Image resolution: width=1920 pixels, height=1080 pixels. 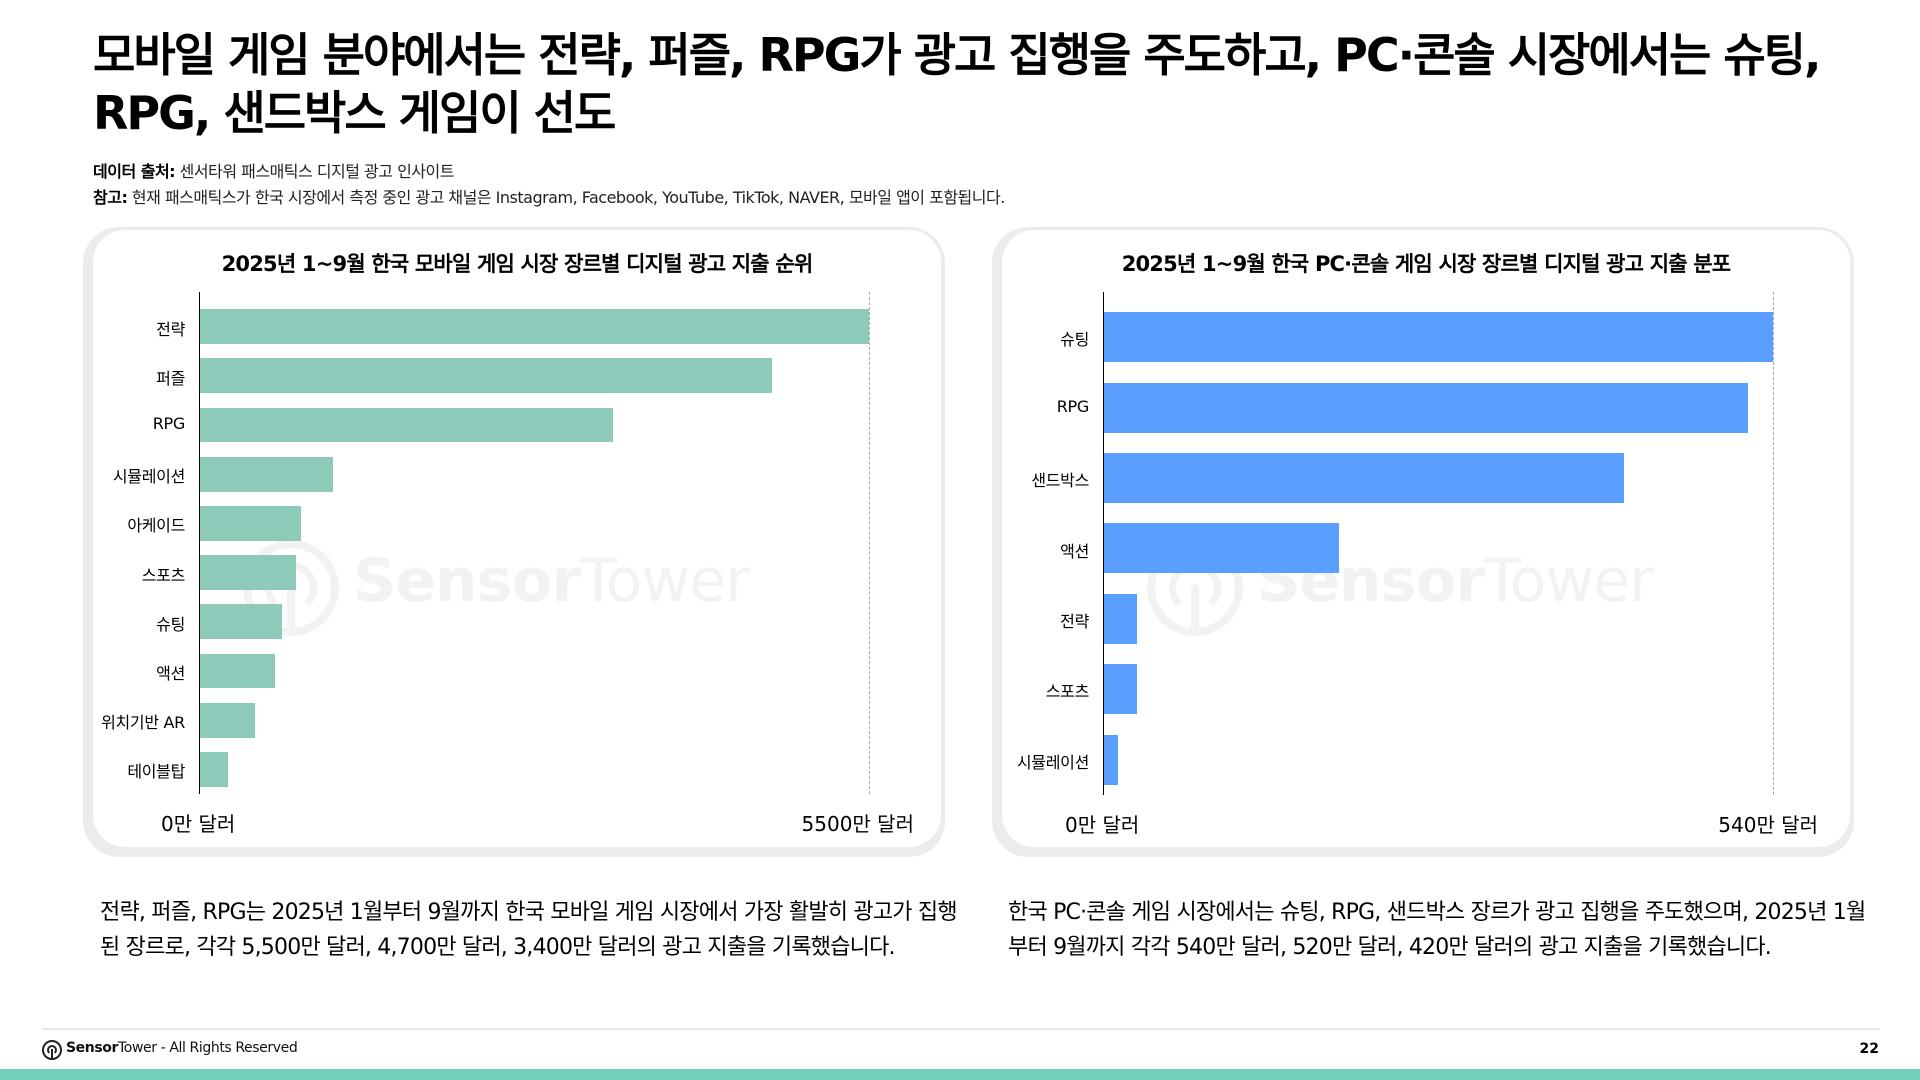 I want to click on sensortower-watermark: SensorTower, so click(x=496, y=590).